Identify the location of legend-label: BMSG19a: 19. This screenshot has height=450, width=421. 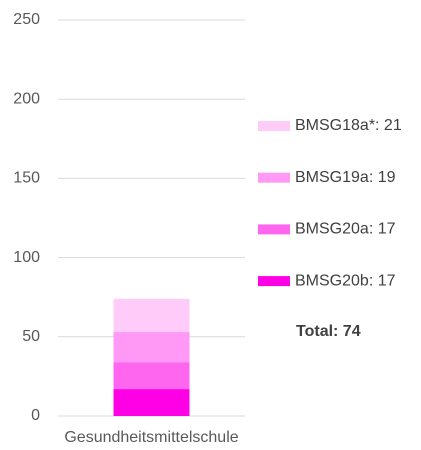
(345, 177).